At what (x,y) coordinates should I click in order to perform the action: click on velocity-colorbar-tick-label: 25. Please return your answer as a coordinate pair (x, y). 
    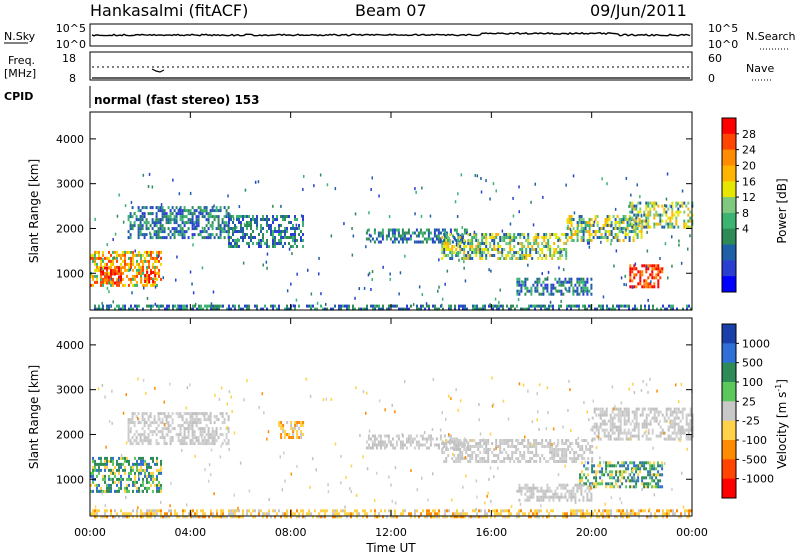
    Looking at the image, I should click on (749, 401).